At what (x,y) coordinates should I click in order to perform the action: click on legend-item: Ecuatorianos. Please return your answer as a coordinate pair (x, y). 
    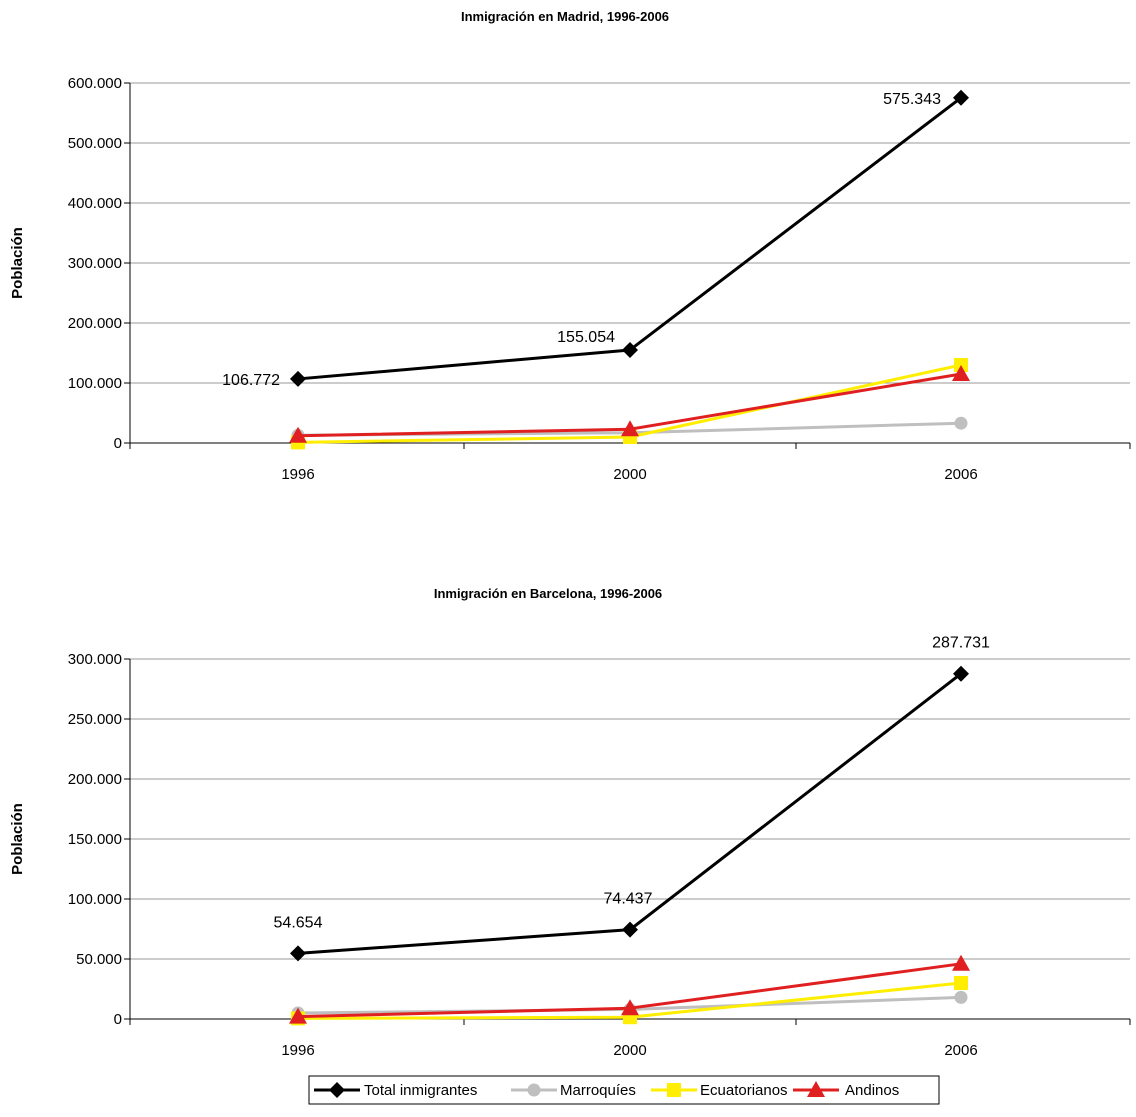
    Looking at the image, I should click on (719, 1090).